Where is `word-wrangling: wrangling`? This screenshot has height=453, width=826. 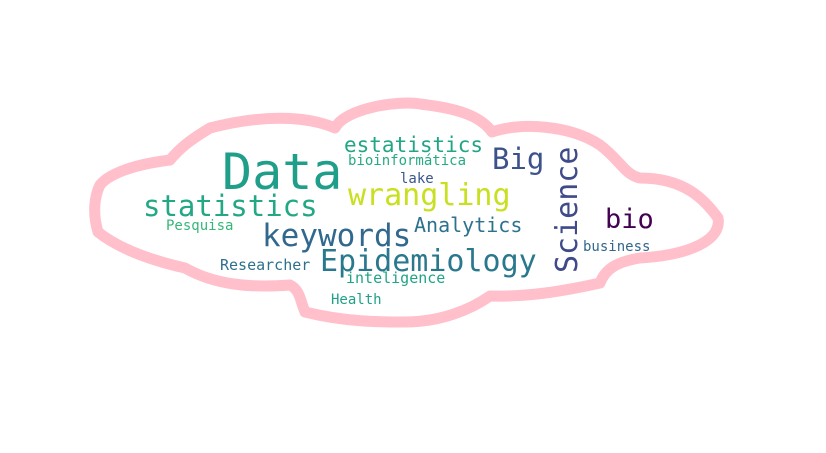 word-wrangling: wrangling is located at coordinates (429, 195).